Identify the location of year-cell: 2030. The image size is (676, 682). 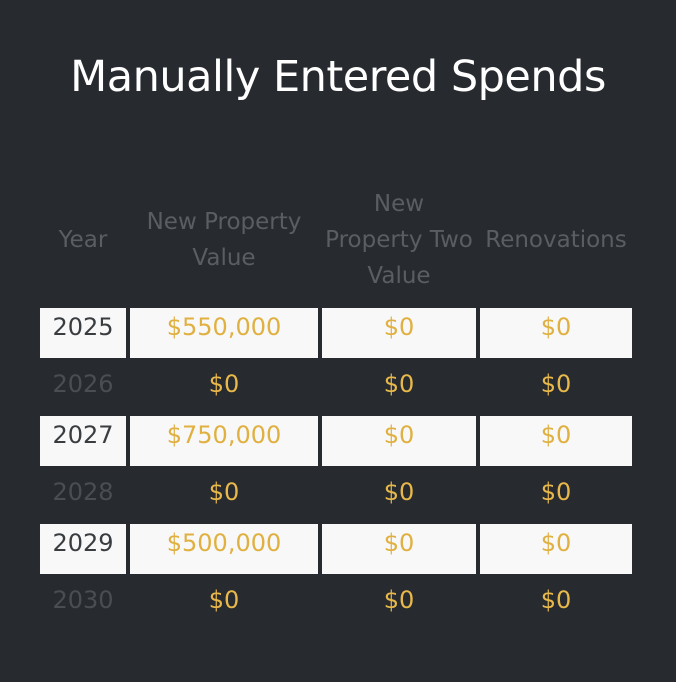
(83, 600).